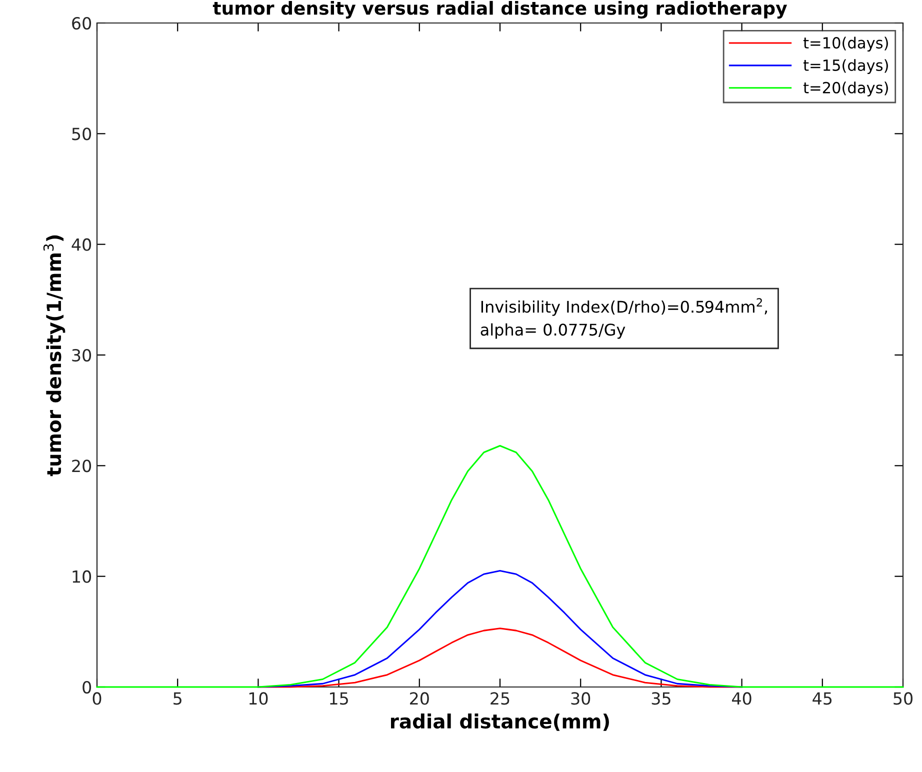 This screenshot has height=772, width=922. I want to click on y-tick-label: 20, so click(82, 466).